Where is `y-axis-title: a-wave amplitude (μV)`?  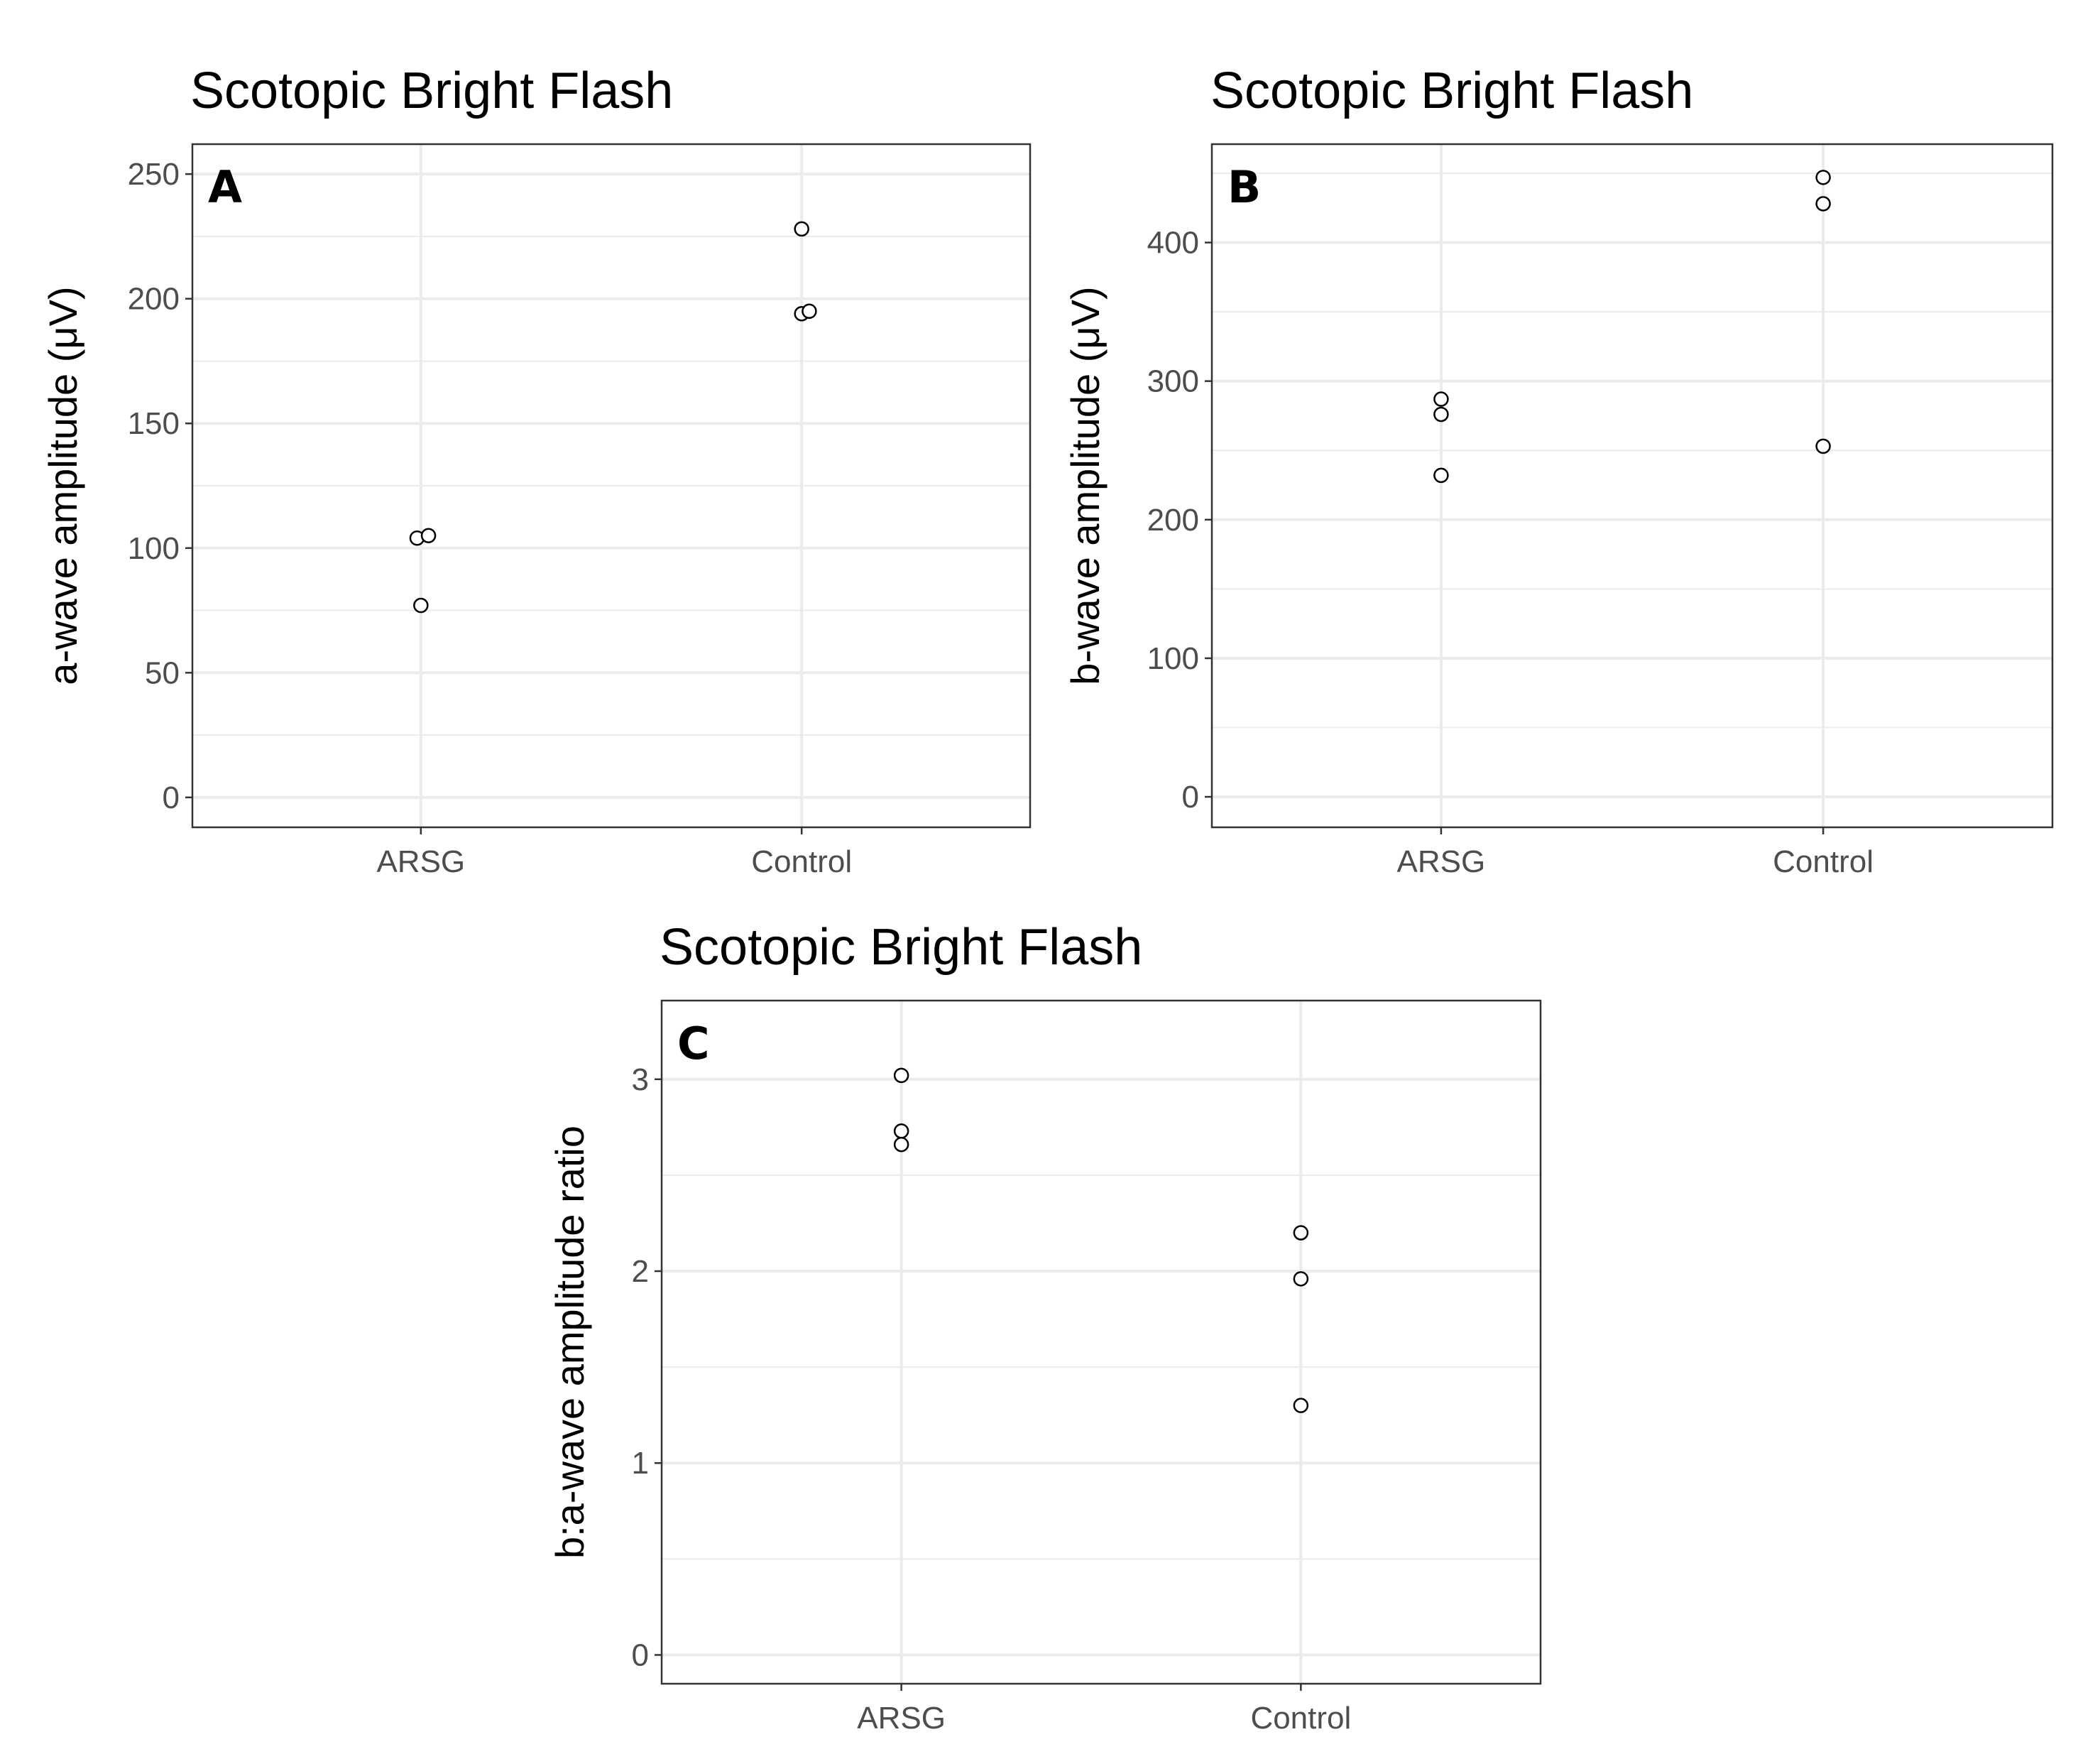 y-axis-title: a-wave amplitude (μV) is located at coordinates (62, 486).